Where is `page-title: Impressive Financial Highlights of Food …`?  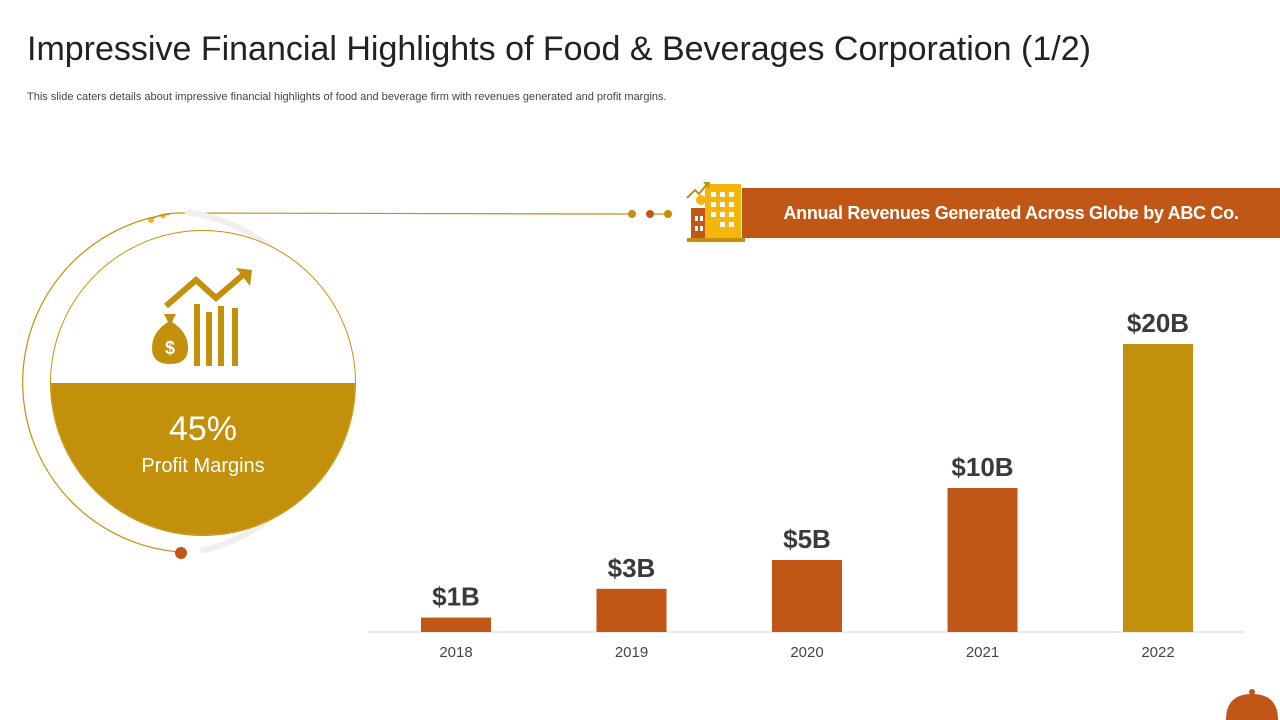 page-title: Impressive Financial Highlights of Food … is located at coordinates (559, 49).